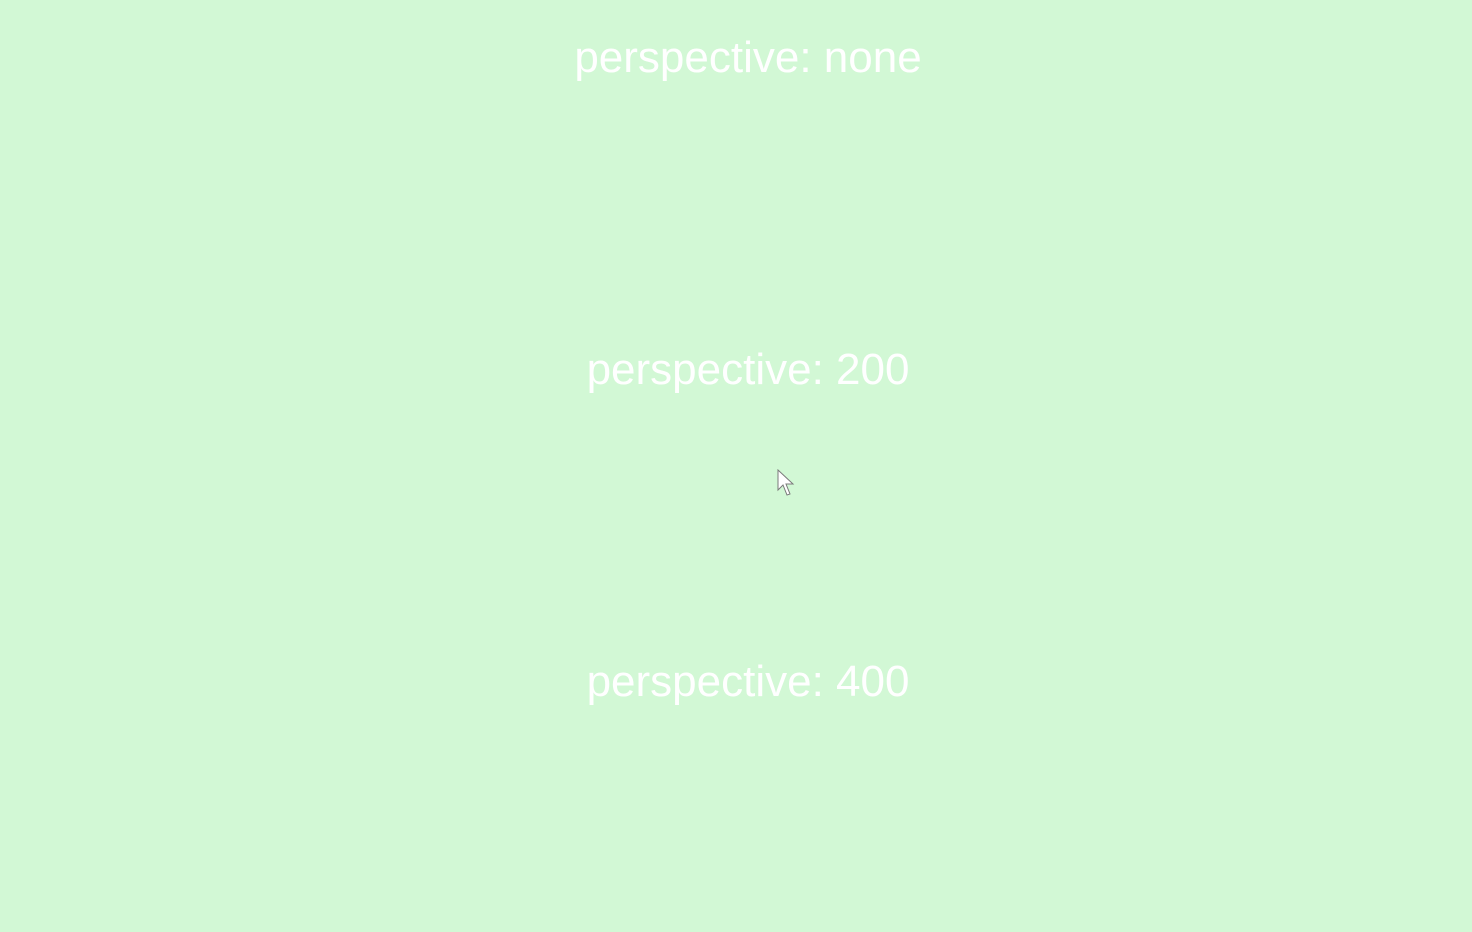 The height and width of the screenshot is (932, 1472). Describe the element at coordinates (748, 681) in the screenshot. I see `perspective-400-label: perspective: 400` at that location.